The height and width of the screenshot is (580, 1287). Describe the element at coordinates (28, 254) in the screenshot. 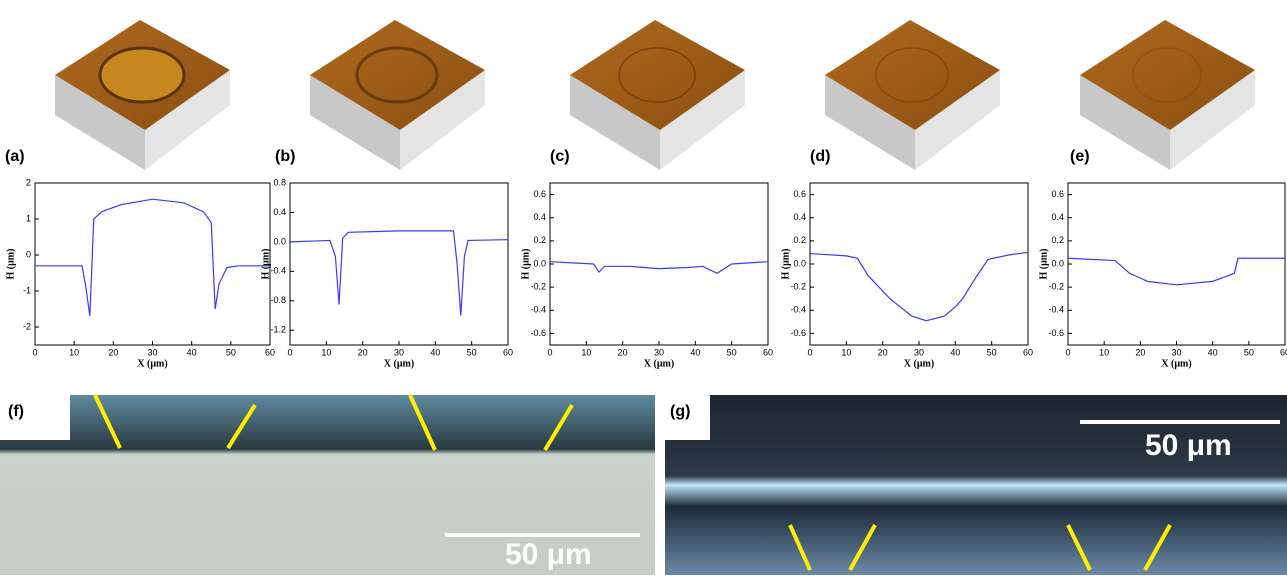

I see `y-tick-label: 0` at that location.